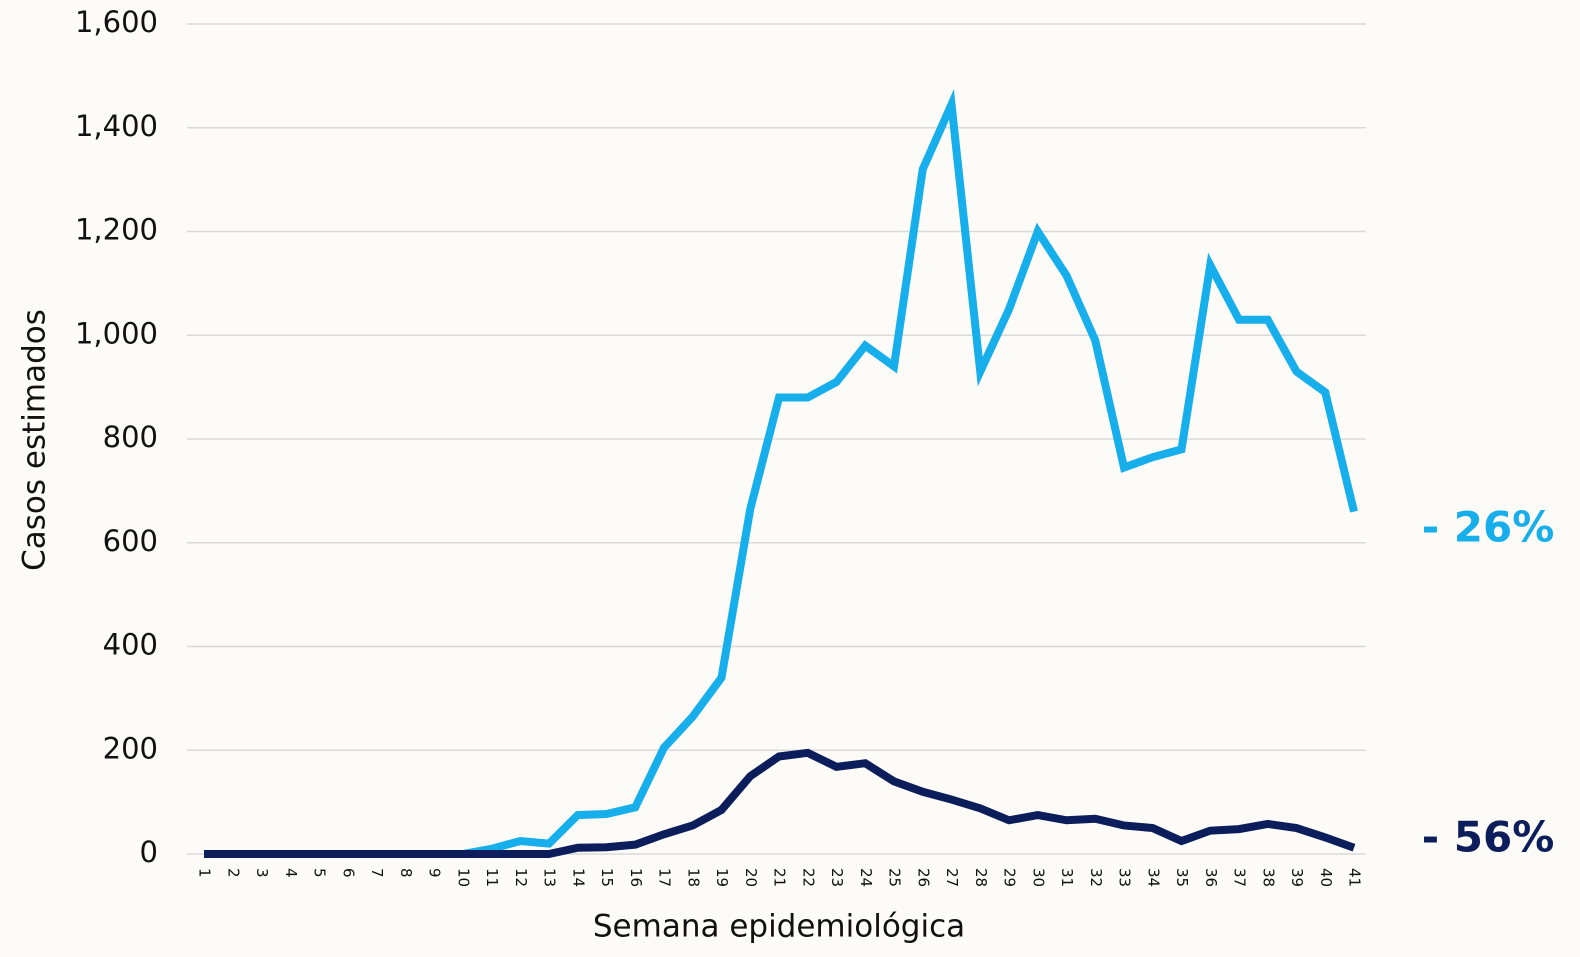  What do you see at coordinates (377, 873) in the screenshot?
I see `x-tick-label: 7` at bounding box center [377, 873].